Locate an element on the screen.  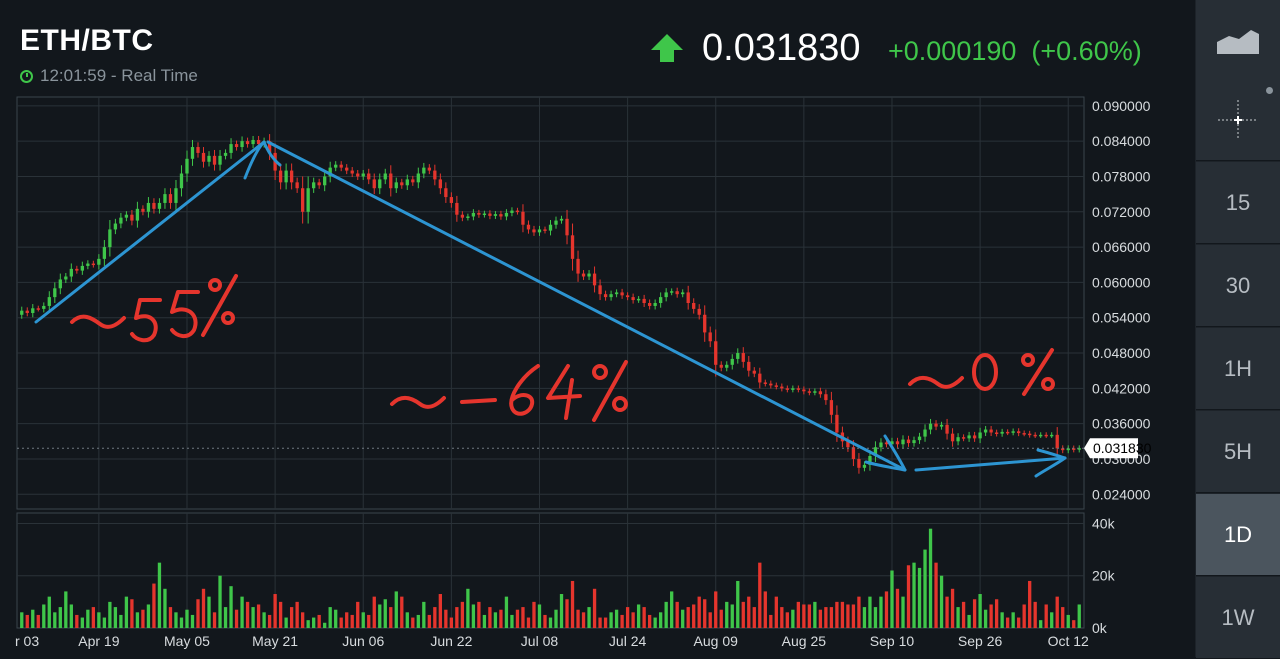
price-tick-label: 0.024000 is located at coordinates (1121, 494).